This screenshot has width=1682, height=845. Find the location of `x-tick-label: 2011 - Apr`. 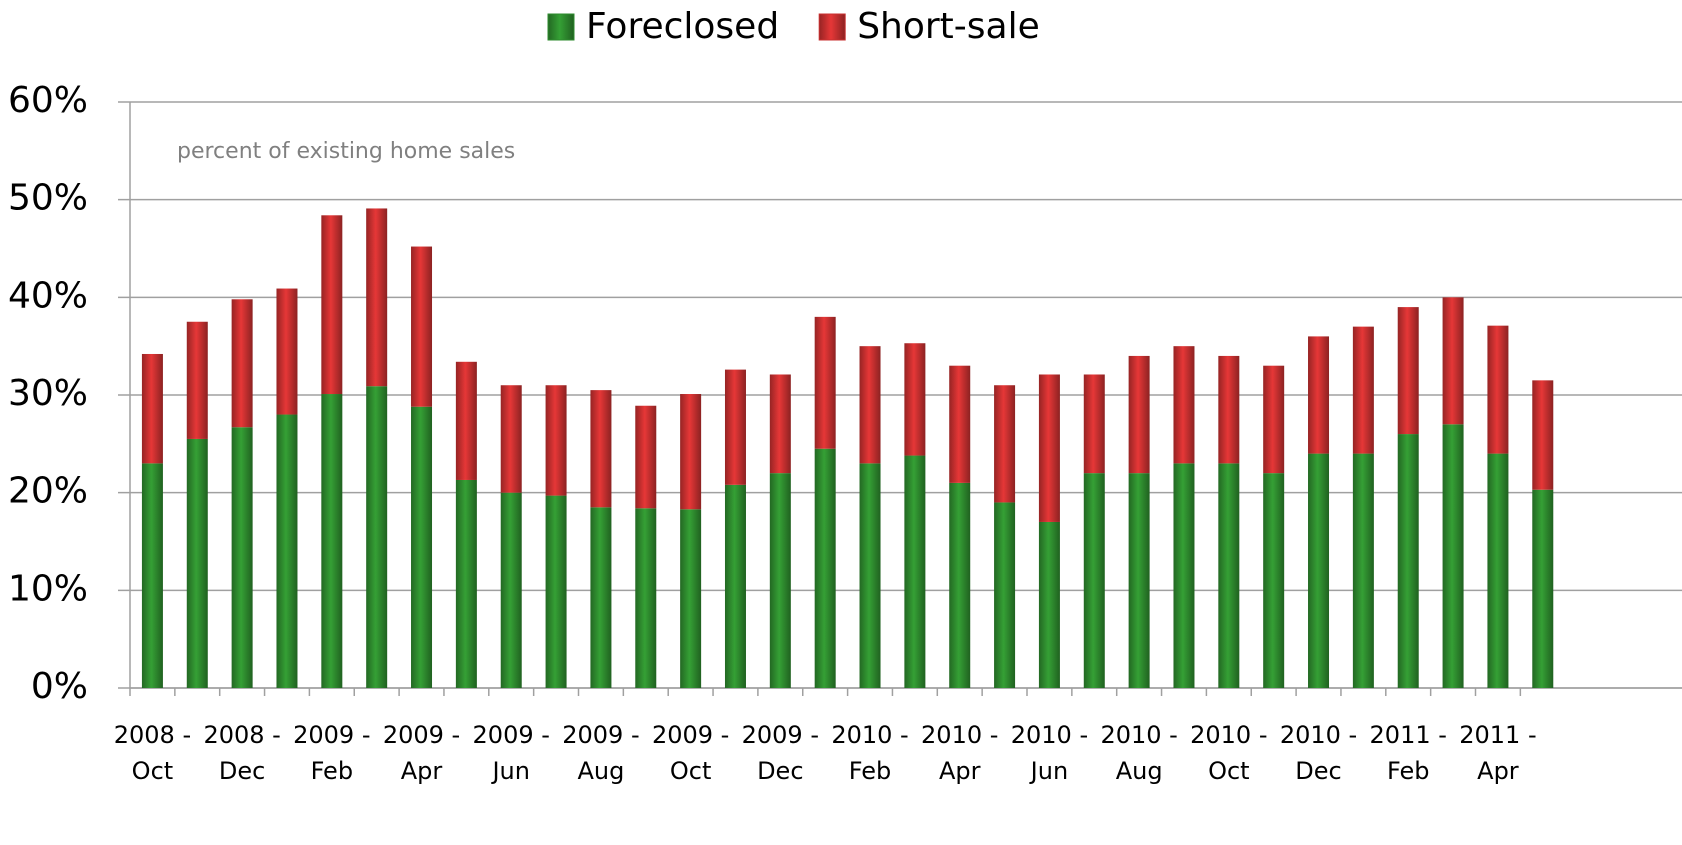

x-tick-label: 2011 - Apr is located at coordinates (1498, 753).